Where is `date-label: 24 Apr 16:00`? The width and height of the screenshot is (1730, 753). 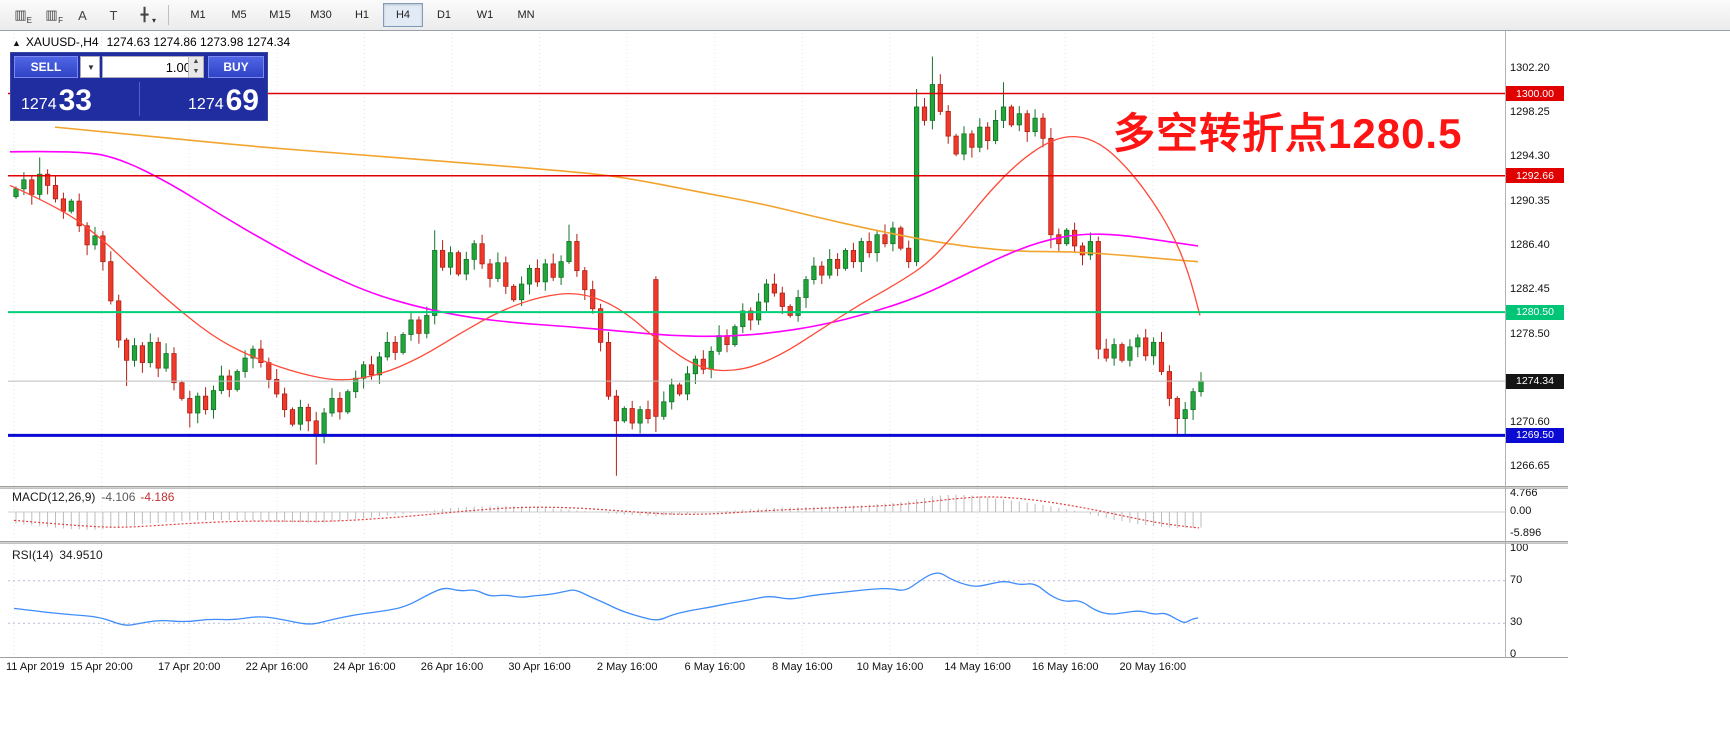
date-label: 24 Apr 16:00 is located at coordinates (364, 667).